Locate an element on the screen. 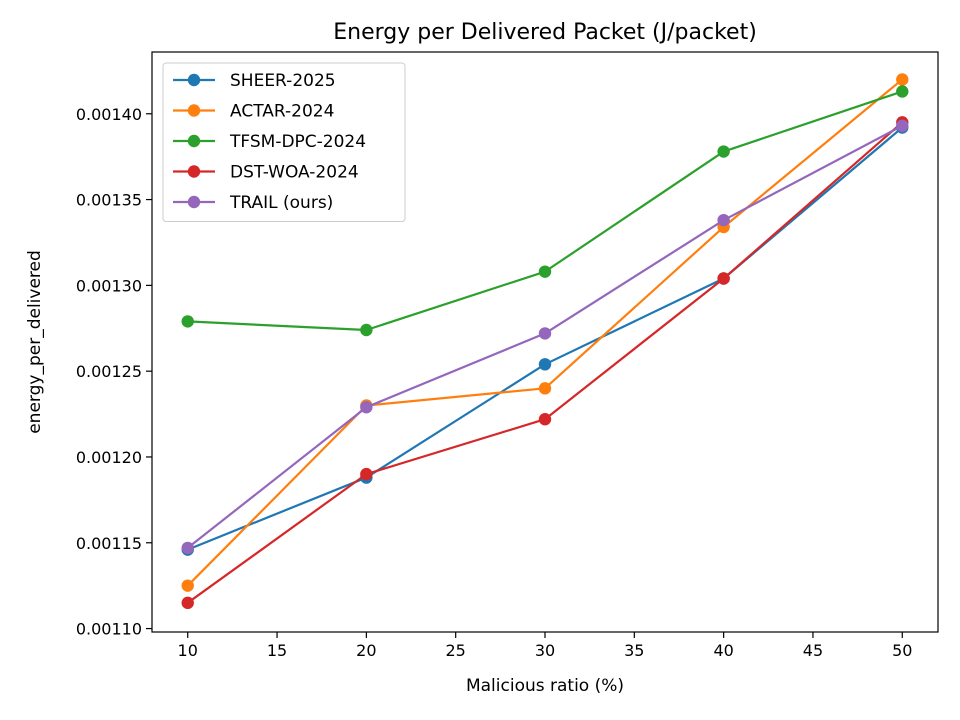 The height and width of the screenshot is (720, 960). legend-label: TRAIL (ours) is located at coordinates (281, 203).